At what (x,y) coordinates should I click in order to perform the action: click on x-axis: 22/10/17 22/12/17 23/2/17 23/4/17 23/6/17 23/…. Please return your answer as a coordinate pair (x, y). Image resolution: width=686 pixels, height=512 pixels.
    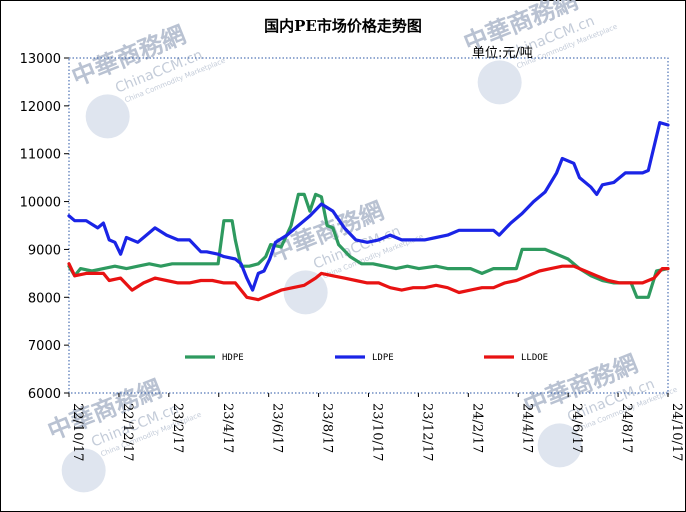
    Looking at the image, I should click on (376, 427).